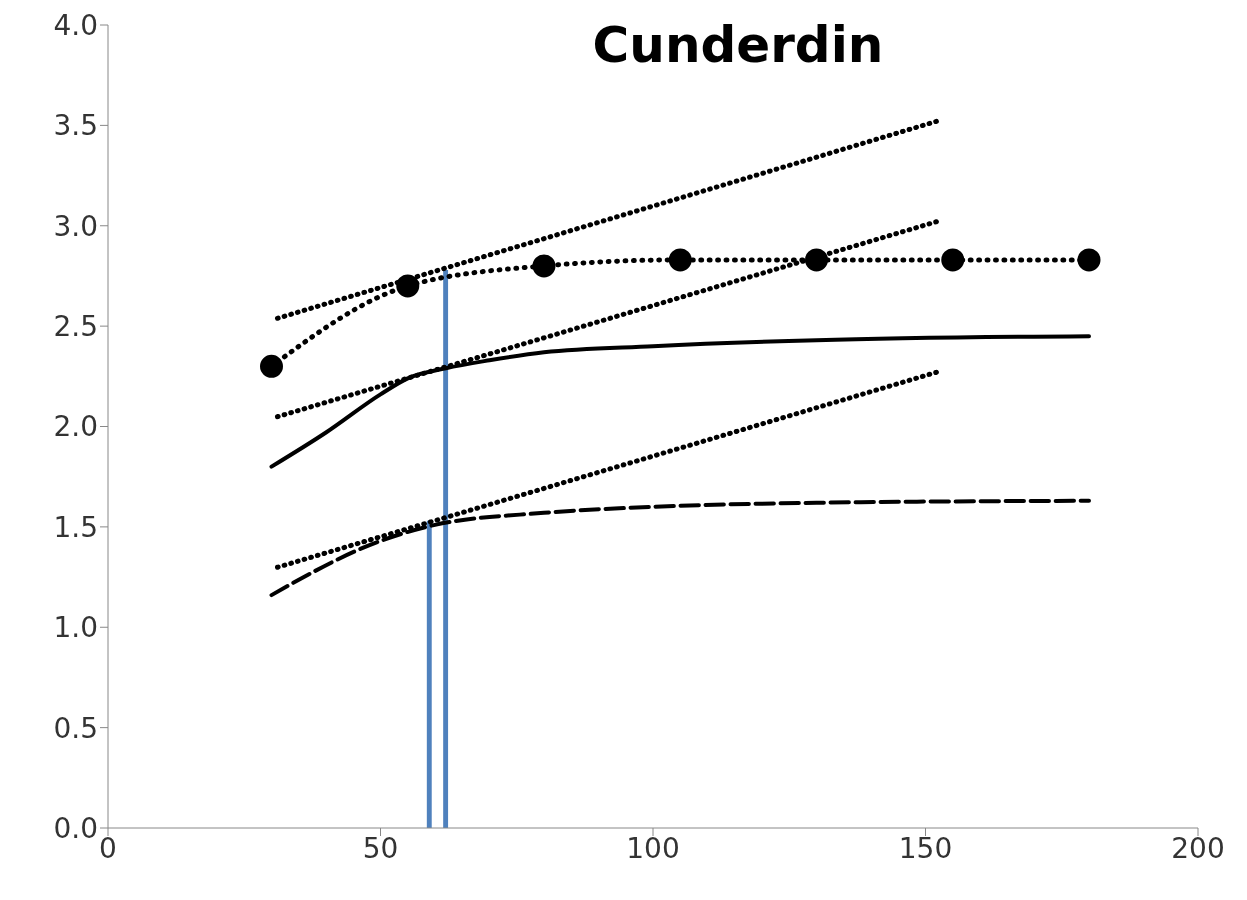  I want to click on x-tick-label: 0, so click(108, 848).